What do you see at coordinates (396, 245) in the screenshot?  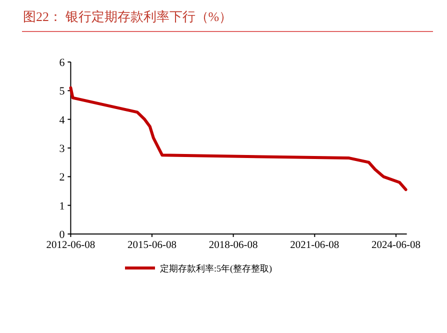 I see `x-tick-label: 2024-06-08` at bounding box center [396, 245].